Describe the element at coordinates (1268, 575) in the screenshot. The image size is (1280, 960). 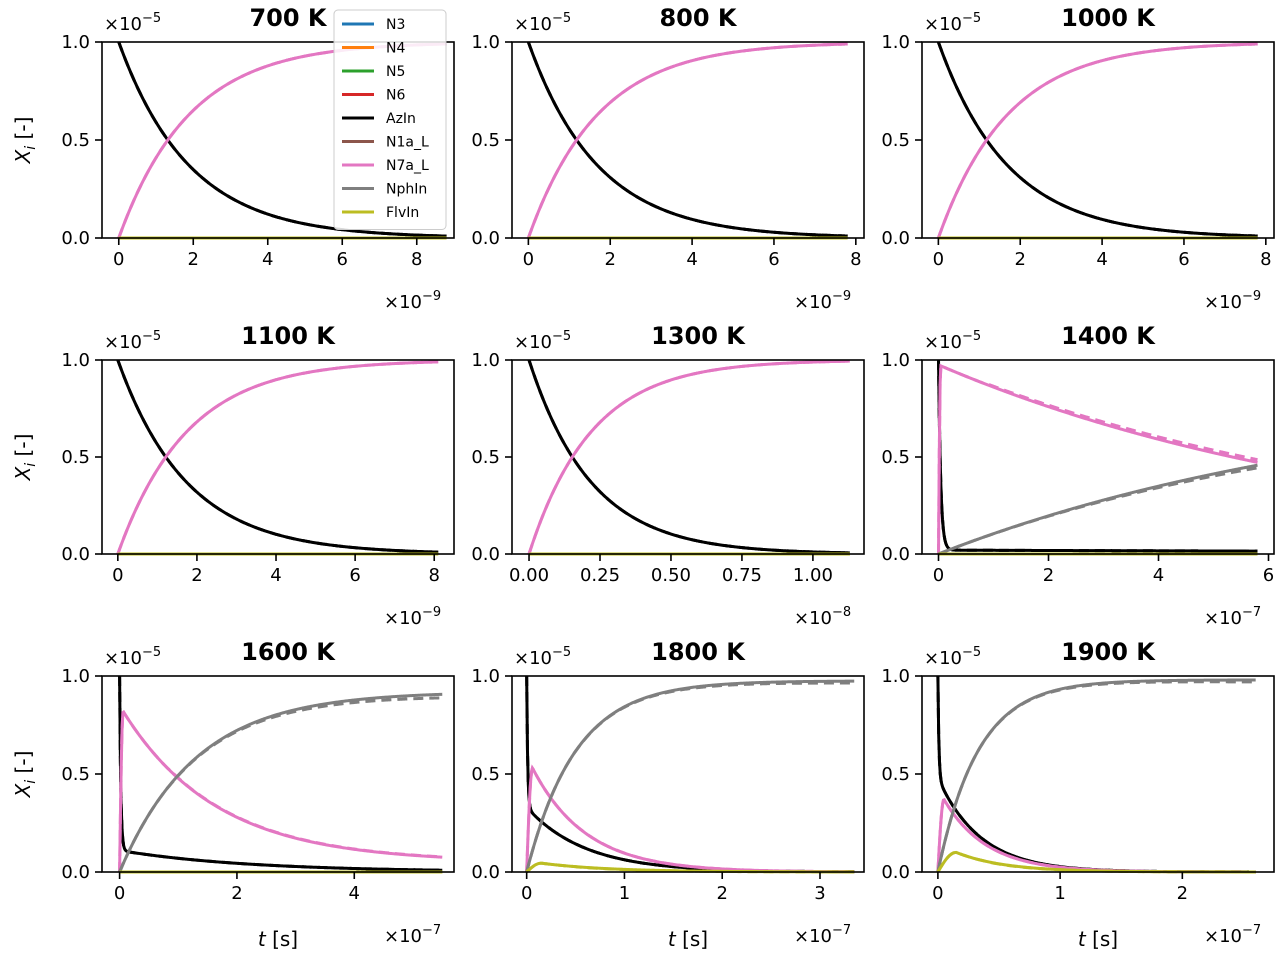
I see `x-tick-label: 6` at that location.